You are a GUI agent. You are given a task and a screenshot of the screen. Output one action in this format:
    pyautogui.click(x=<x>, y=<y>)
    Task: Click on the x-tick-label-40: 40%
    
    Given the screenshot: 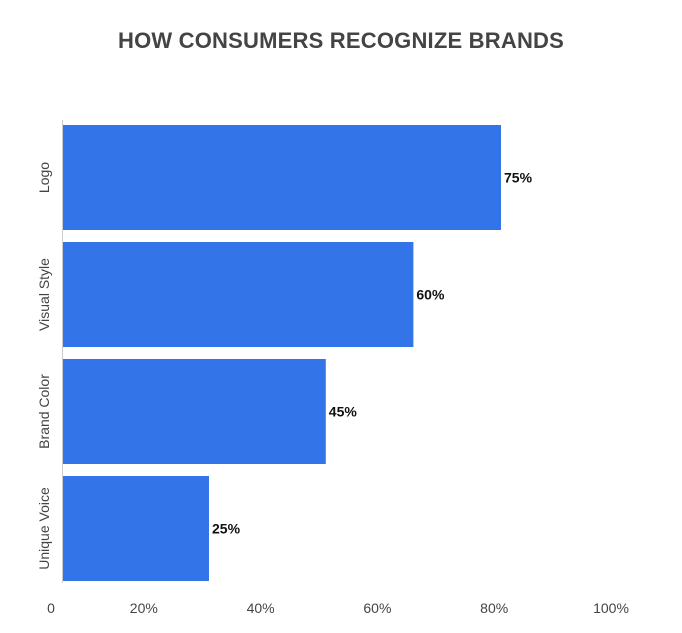 What is the action you would take?
    pyautogui.click(x=261, y=608)
    